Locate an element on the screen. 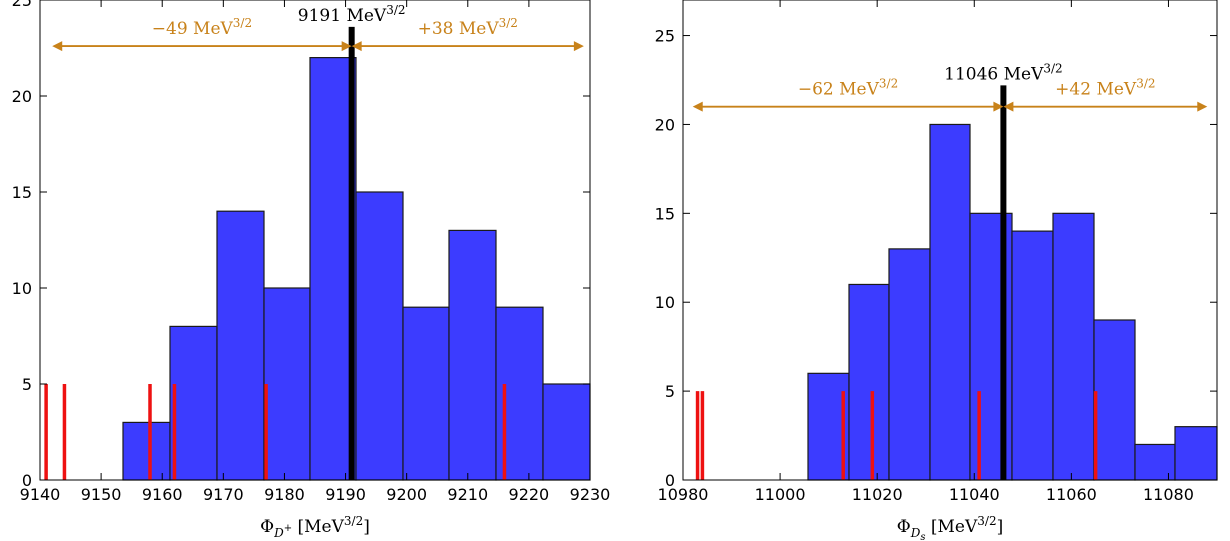  central-value-label: 11046 MeV3/2 is located at coordinates (1003, 72).